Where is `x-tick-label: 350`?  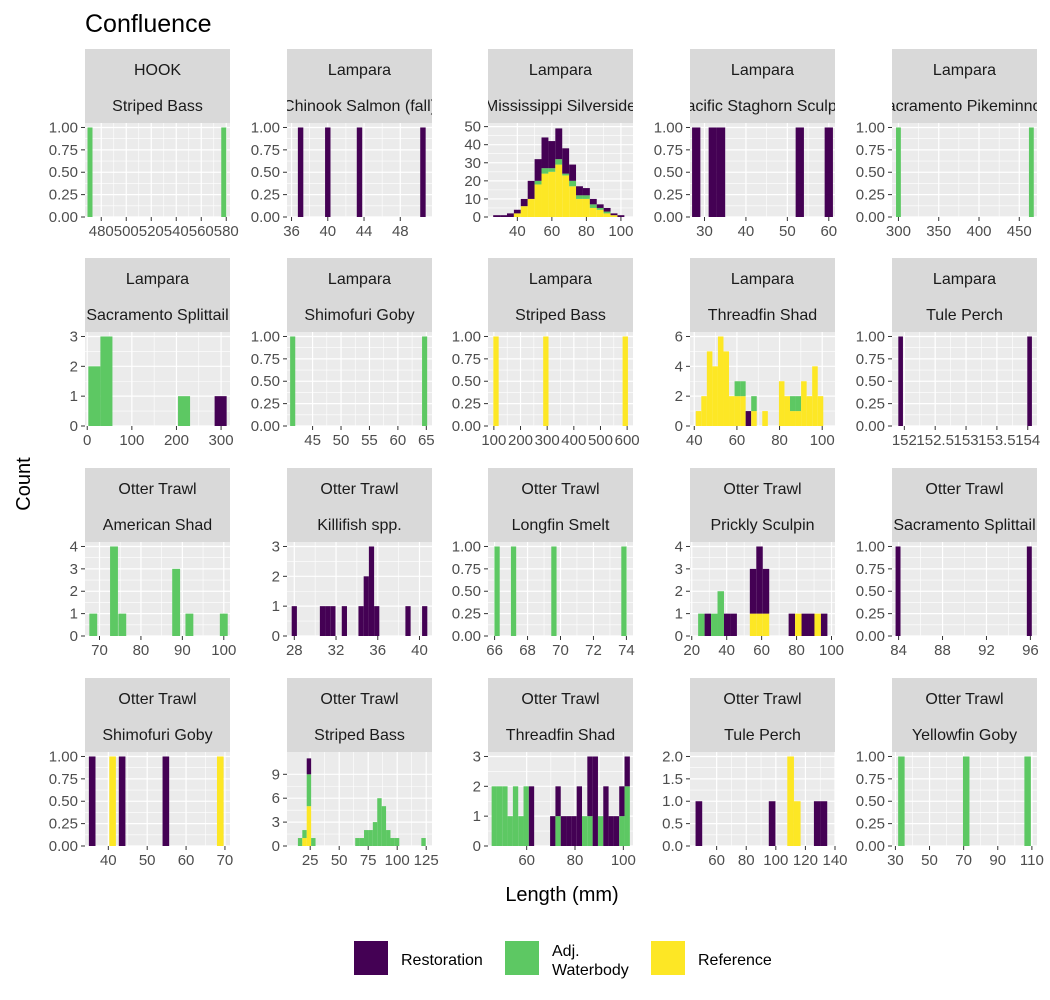
x-tick-label: 350 is located at coordinates (938, 231).